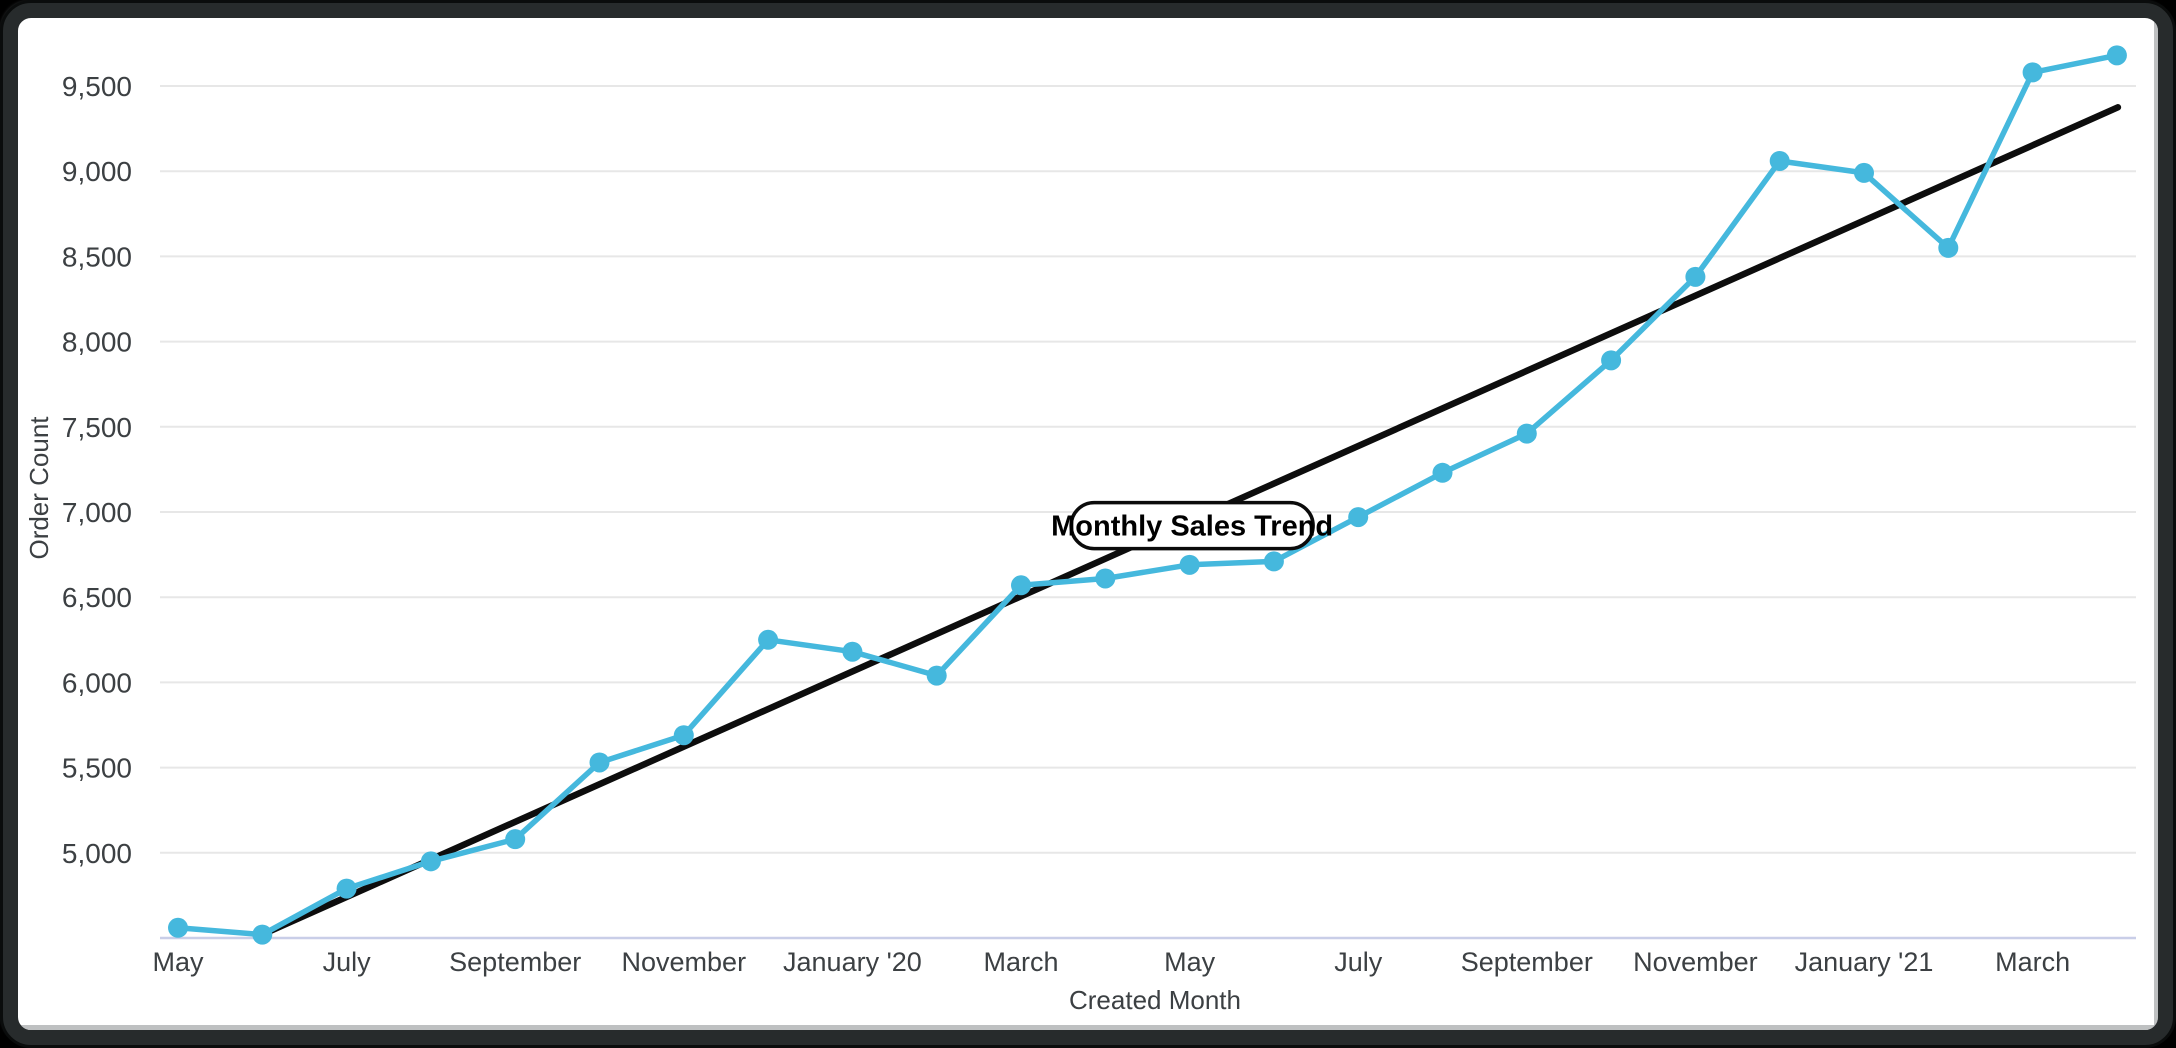 Image resolution: width=2176 pixels, height=1048 pixels. I want to click on trend-annotation-bubble, so click(1192, 525).